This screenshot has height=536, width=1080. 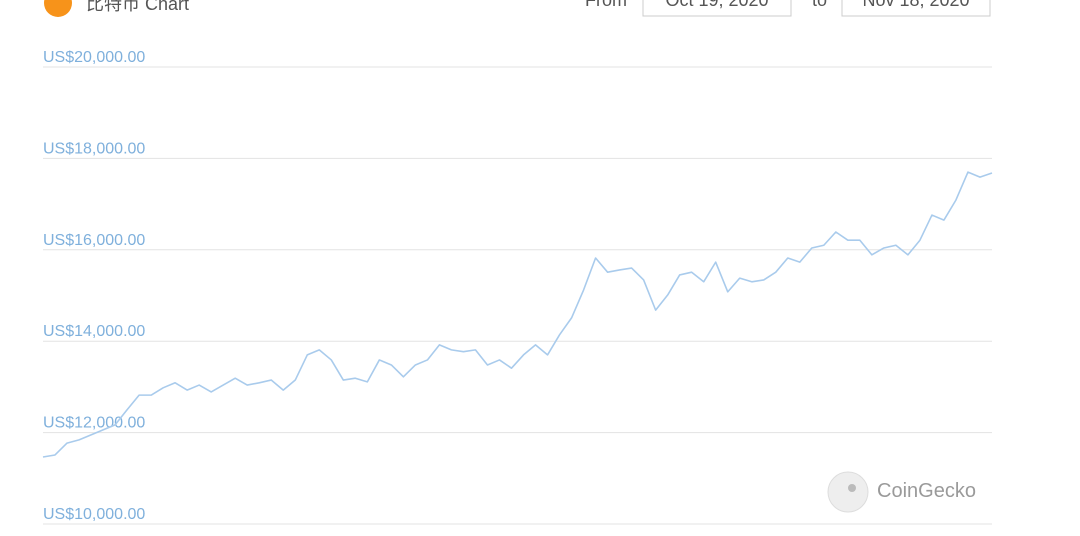 I want to click on bitcoin-icon, so click(x=58, y=8).